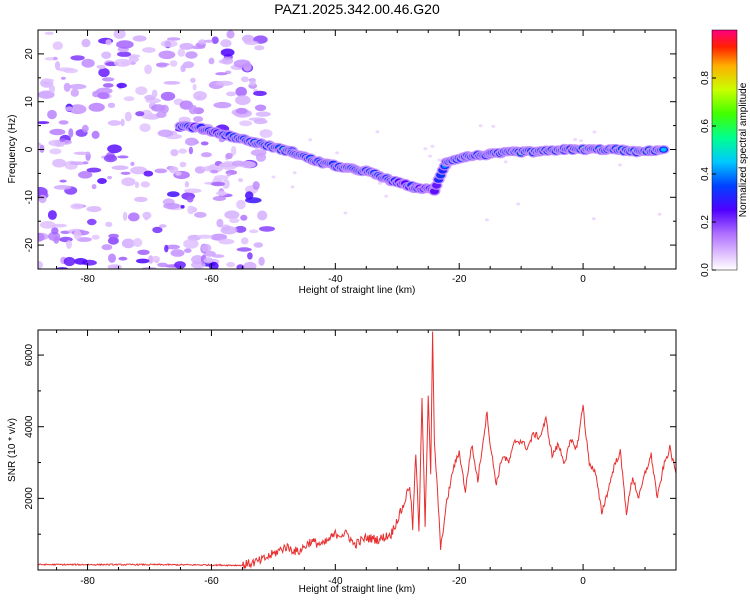 This screenshot has width=750, height=600. What do you see at coordinates (357, 589) in the screenshot?
I see `snr-xlabel: Height of straight line (km)` at bounding box center [357, 589].